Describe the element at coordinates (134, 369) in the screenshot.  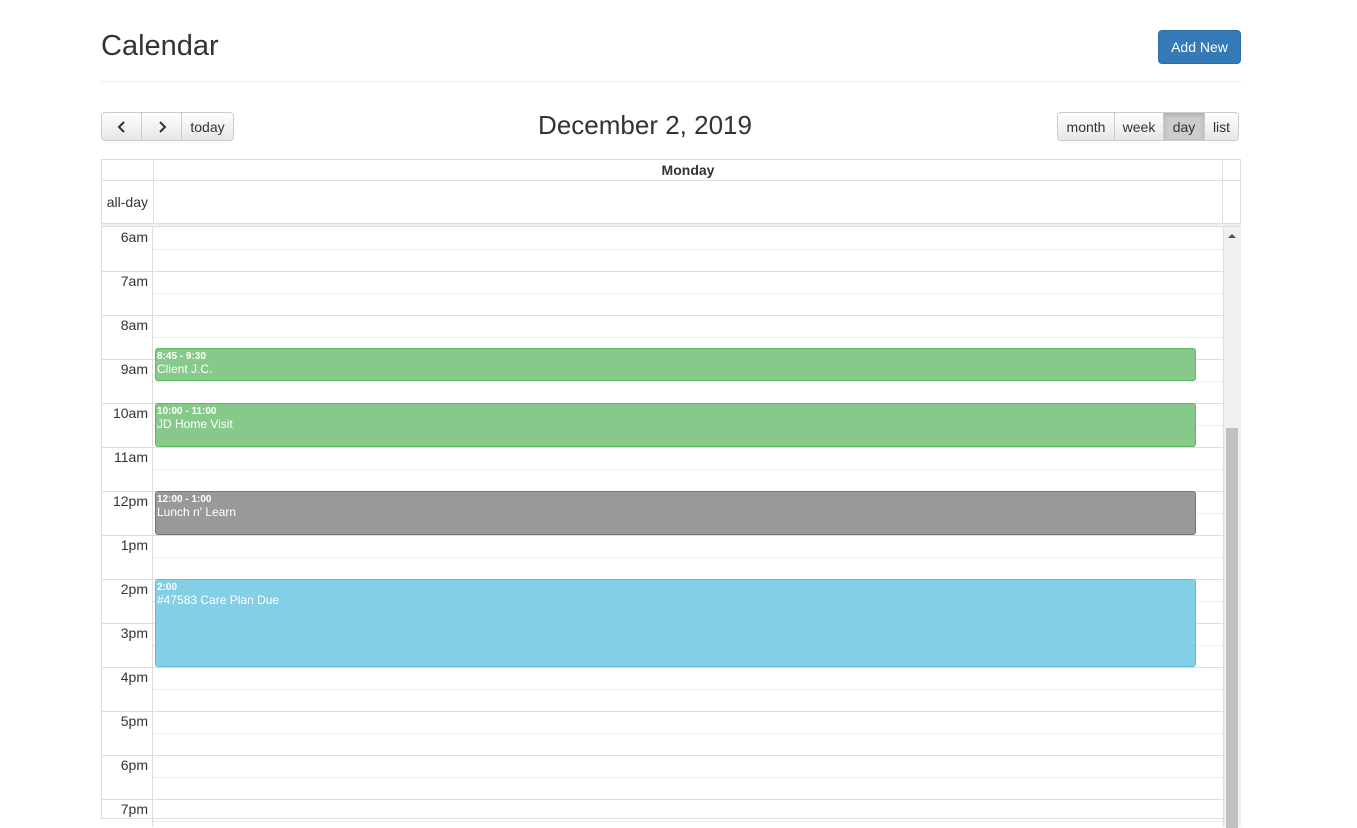
I see `time-label: 9am` at that location.